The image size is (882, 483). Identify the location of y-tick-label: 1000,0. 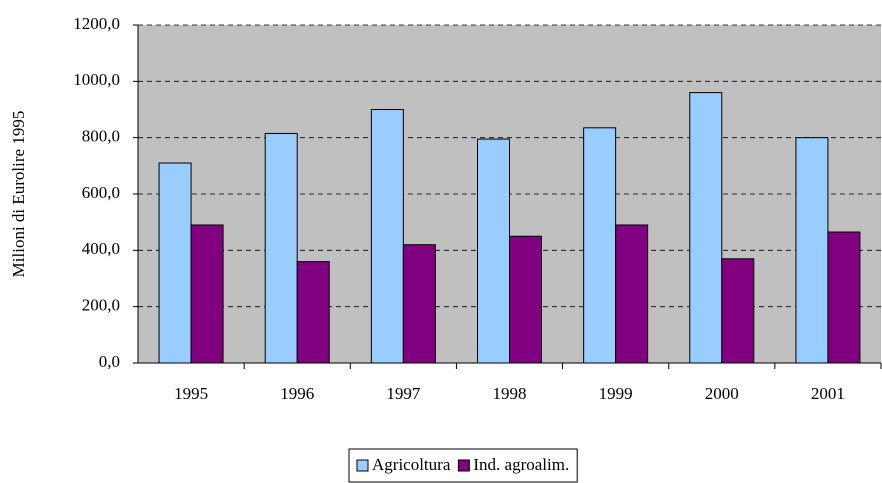
(96, 79).